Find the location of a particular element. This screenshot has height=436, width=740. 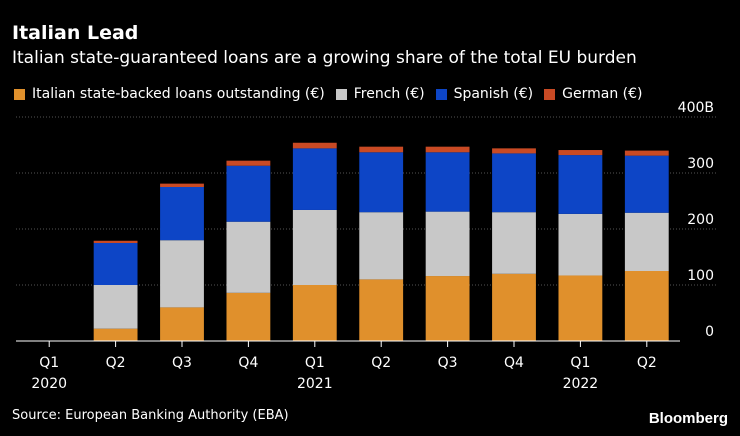

legend-item-french: French (€) is located at coordinates (380, 94).